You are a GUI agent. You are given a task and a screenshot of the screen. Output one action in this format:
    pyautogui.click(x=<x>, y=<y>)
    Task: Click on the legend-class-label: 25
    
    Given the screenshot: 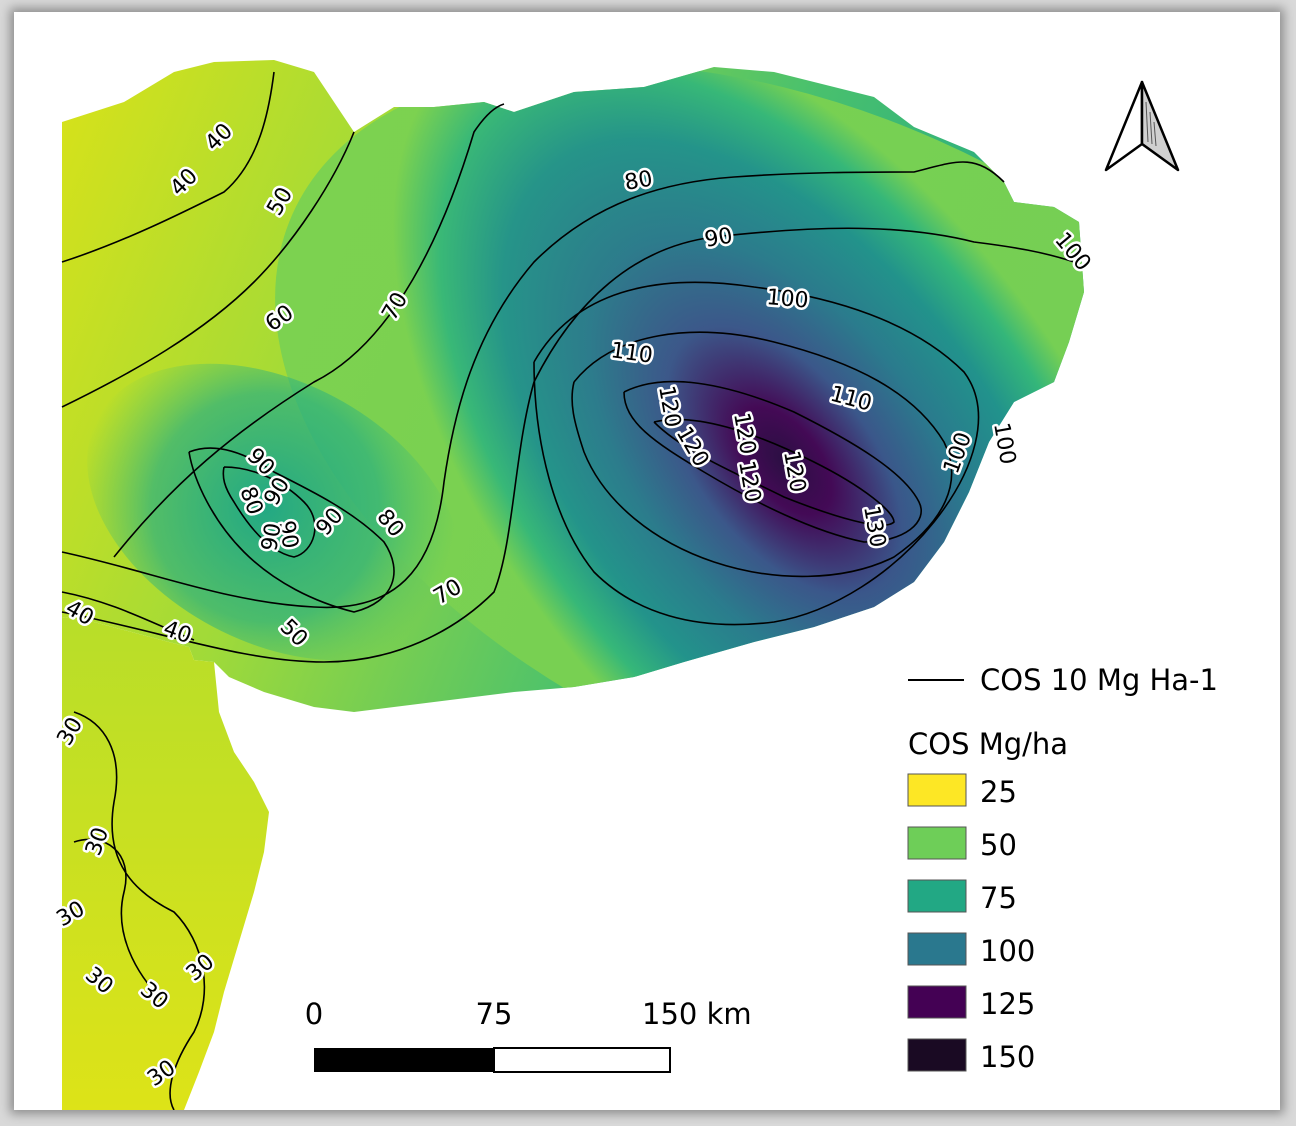 What is the action you would take?
    pyautogui.click(x=998, y=792)
    